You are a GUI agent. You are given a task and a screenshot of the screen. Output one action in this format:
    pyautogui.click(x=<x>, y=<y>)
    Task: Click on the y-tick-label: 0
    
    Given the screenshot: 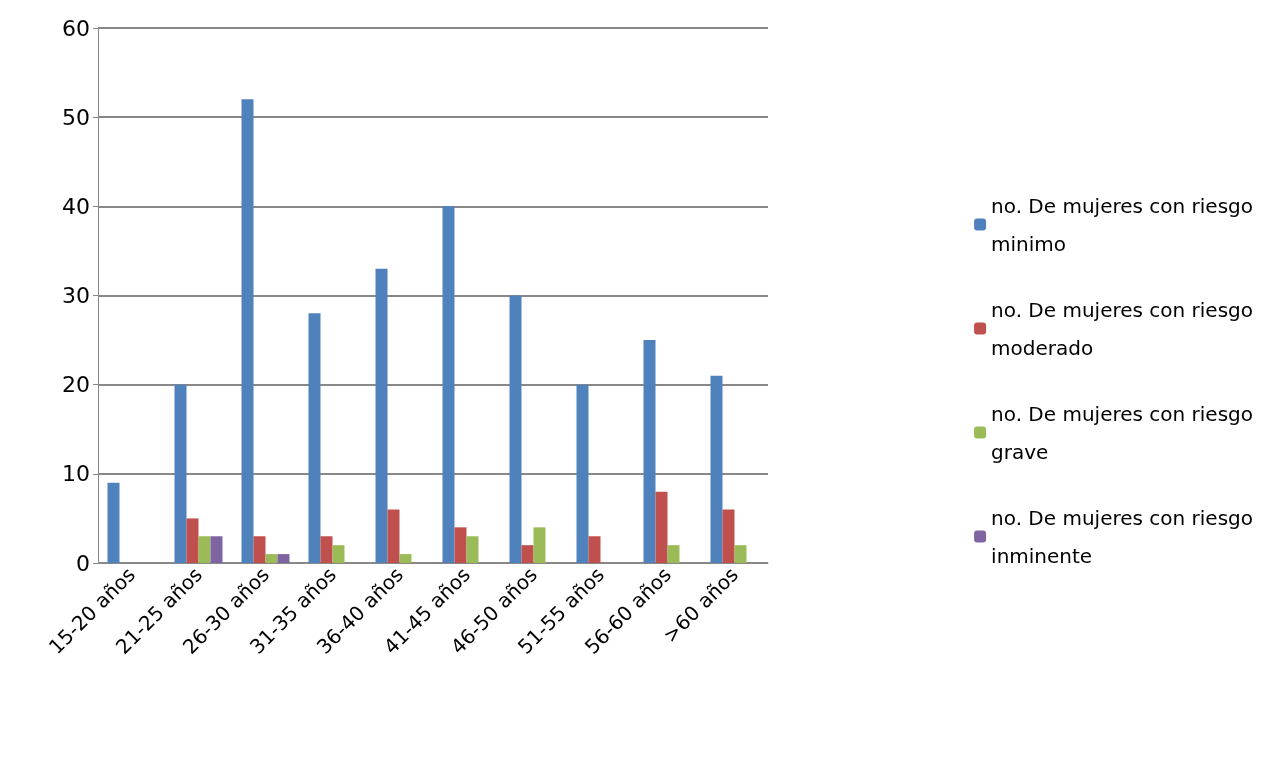 What is the action you would take?
    pyautogui.click(x=83, y=563)
    